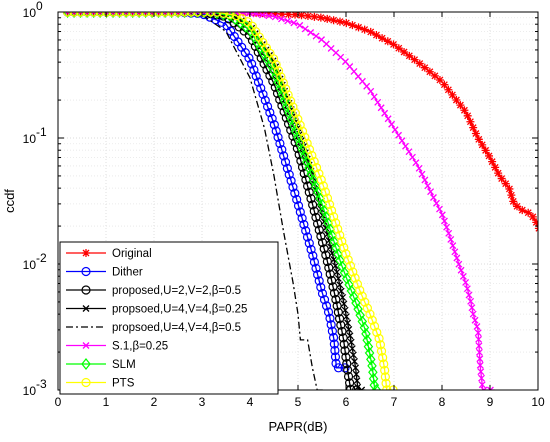  Describe the element at coordinates (101, 364) in the screenshot. I see `legend-entry: SLM` at that location.